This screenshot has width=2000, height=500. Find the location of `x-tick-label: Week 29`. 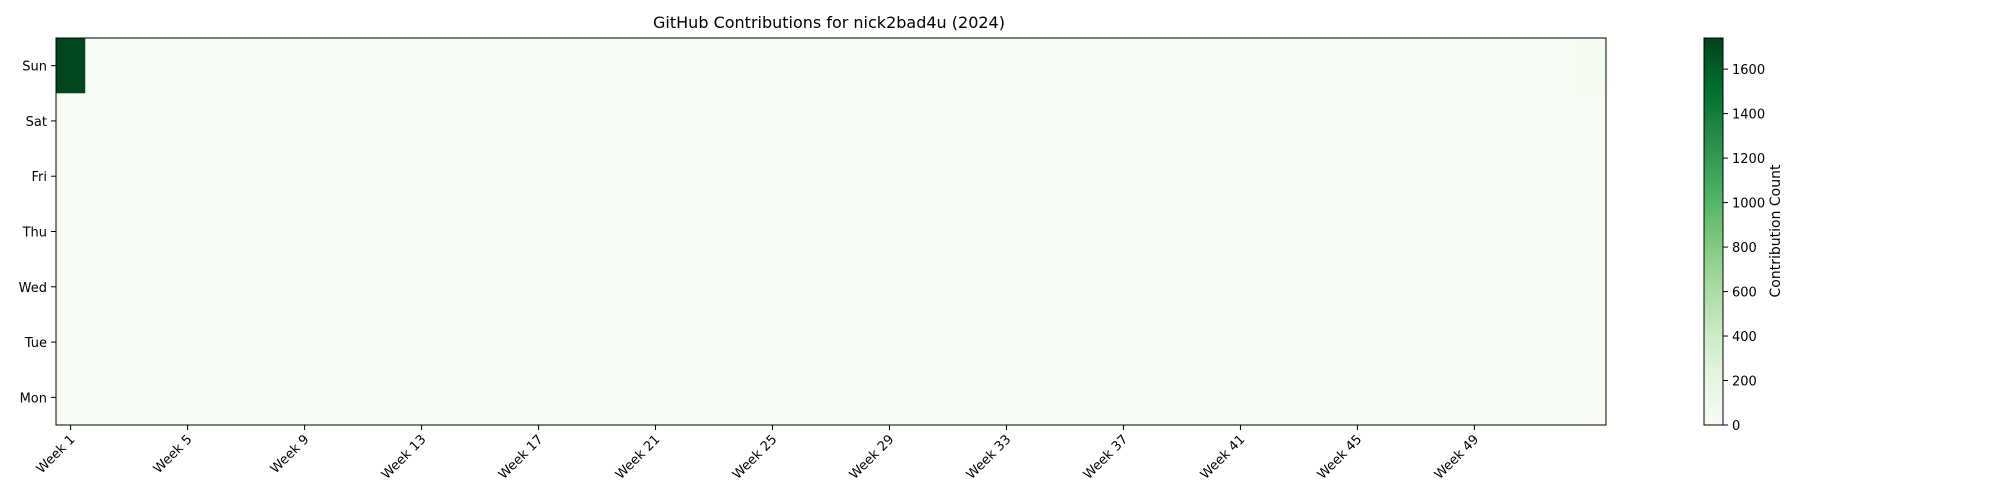

x-tick-label: Week 29 is located at coordinates (872, 457).